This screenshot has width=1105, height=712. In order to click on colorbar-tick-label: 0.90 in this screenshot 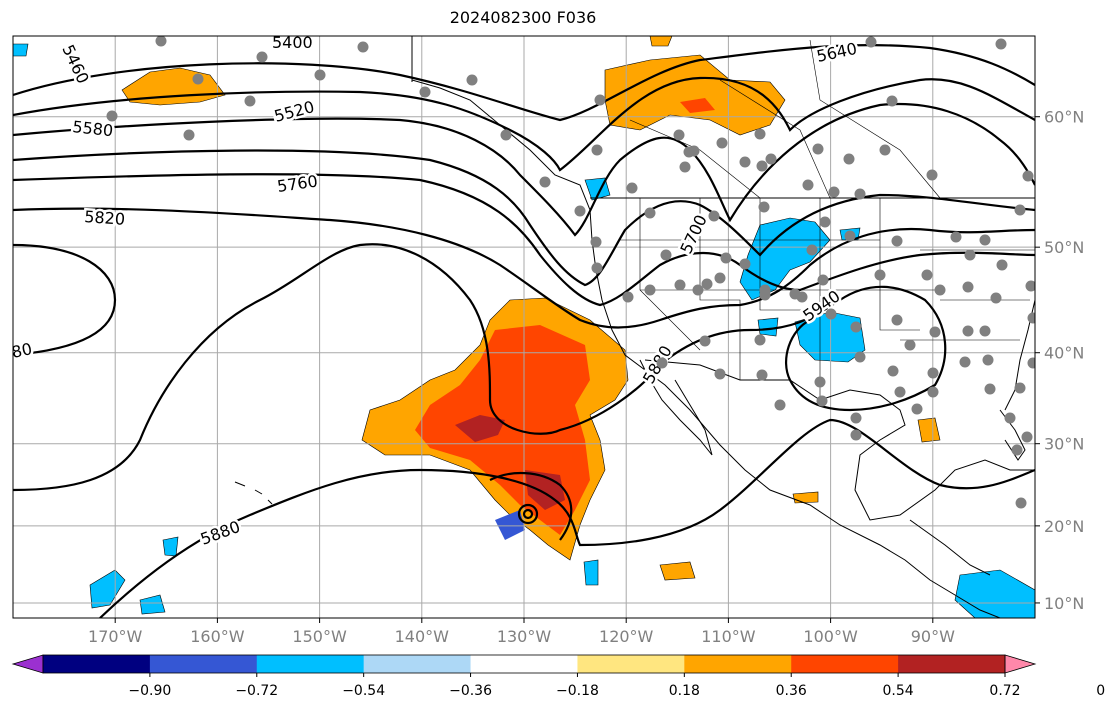, I will do `click(1100, 691)`.